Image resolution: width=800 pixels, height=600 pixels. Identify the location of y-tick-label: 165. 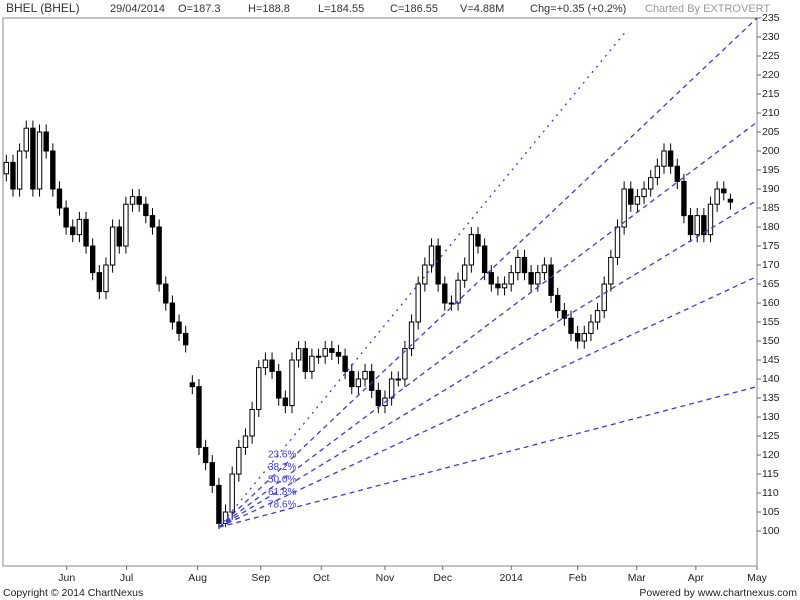
(771, 284).